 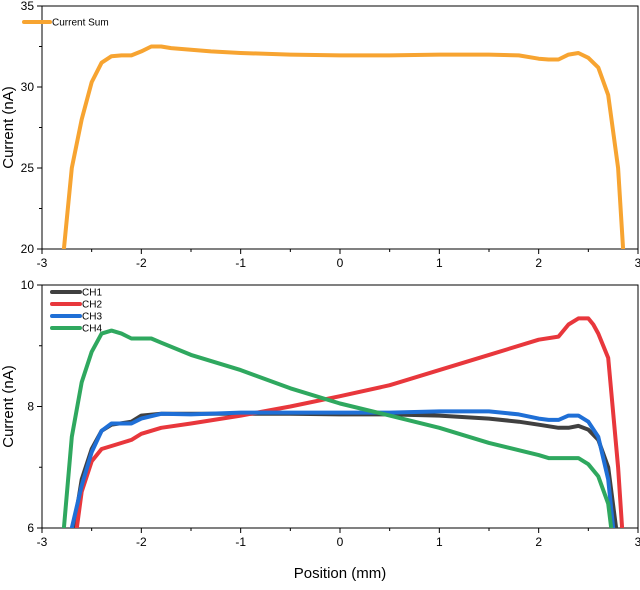 What do you see at coordinates (28, 168) in the screenshot?
I see `y-tick-label: 25` at bounding box center [28, 168].